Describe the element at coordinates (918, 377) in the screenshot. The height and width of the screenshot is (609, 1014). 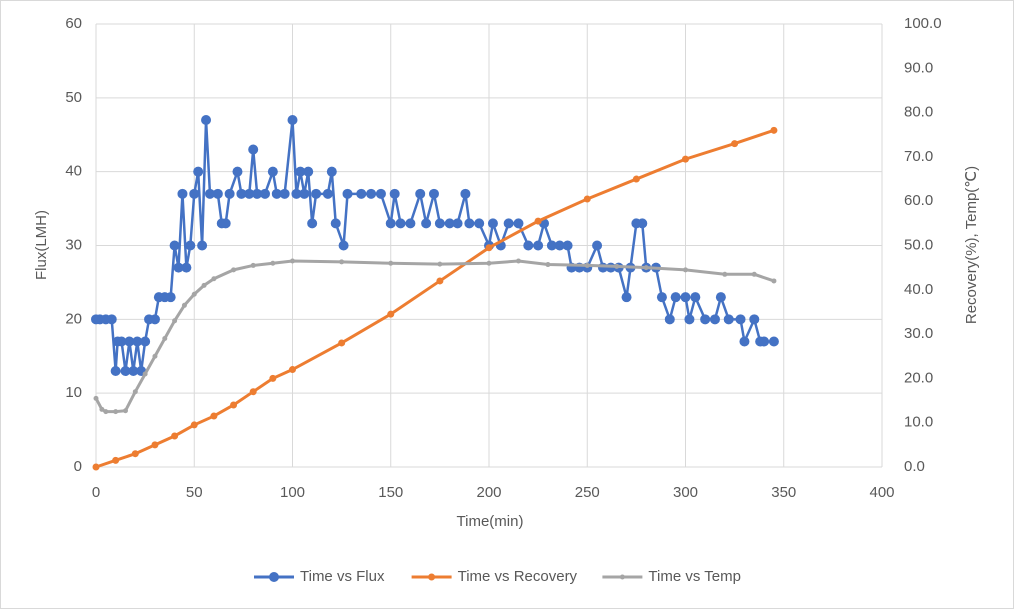
I see `y2-tick-label: 20.0` at that location.